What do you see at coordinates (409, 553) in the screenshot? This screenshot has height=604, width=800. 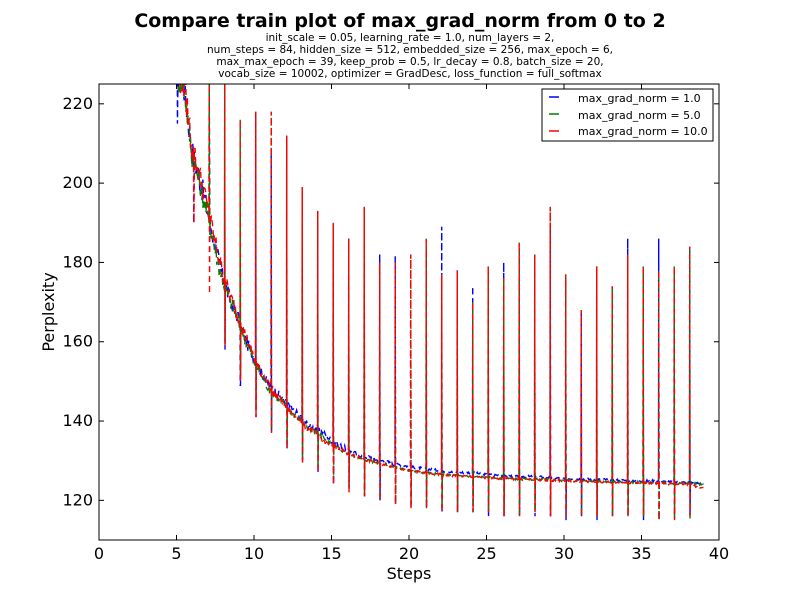 I see `x-tick-label: 20` at bounding box center [409, 553].